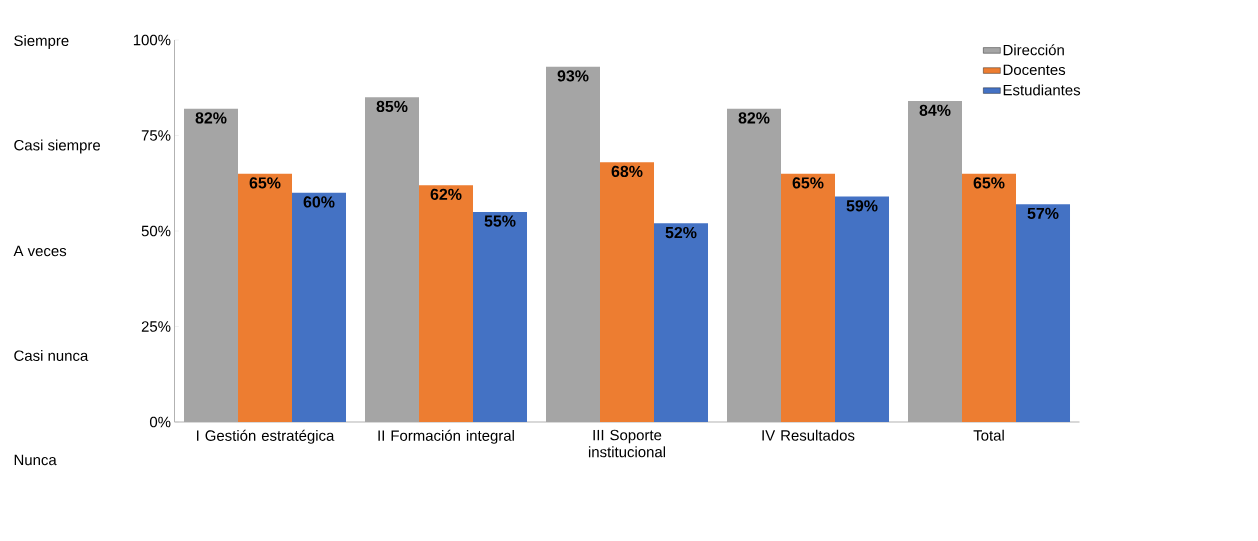 The width and height of the screenshot is (1258, 541). What do you see at coordinates (152, 40) in the screenshot?
I see `y-tick-label: 100%` at bounding box center [152, 40].